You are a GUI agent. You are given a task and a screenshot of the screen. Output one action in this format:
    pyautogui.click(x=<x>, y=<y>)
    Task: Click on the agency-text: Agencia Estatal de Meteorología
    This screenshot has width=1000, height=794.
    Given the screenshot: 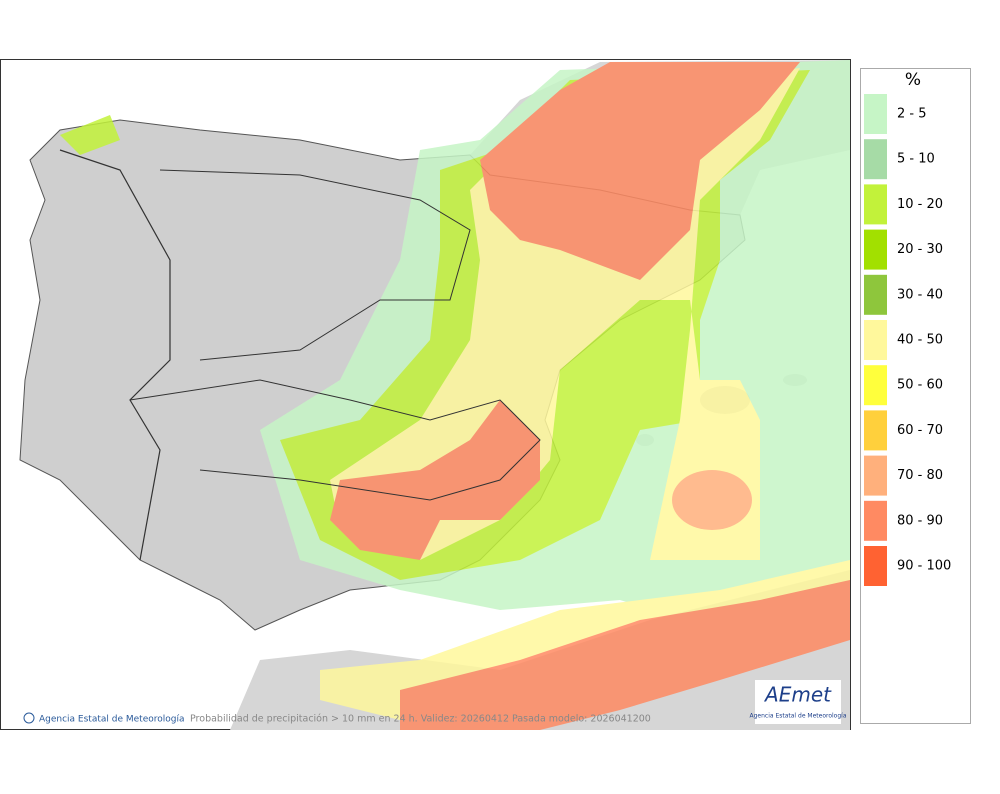 What is the action you would take?
    pyautogui.click(x=112, y=720)
    